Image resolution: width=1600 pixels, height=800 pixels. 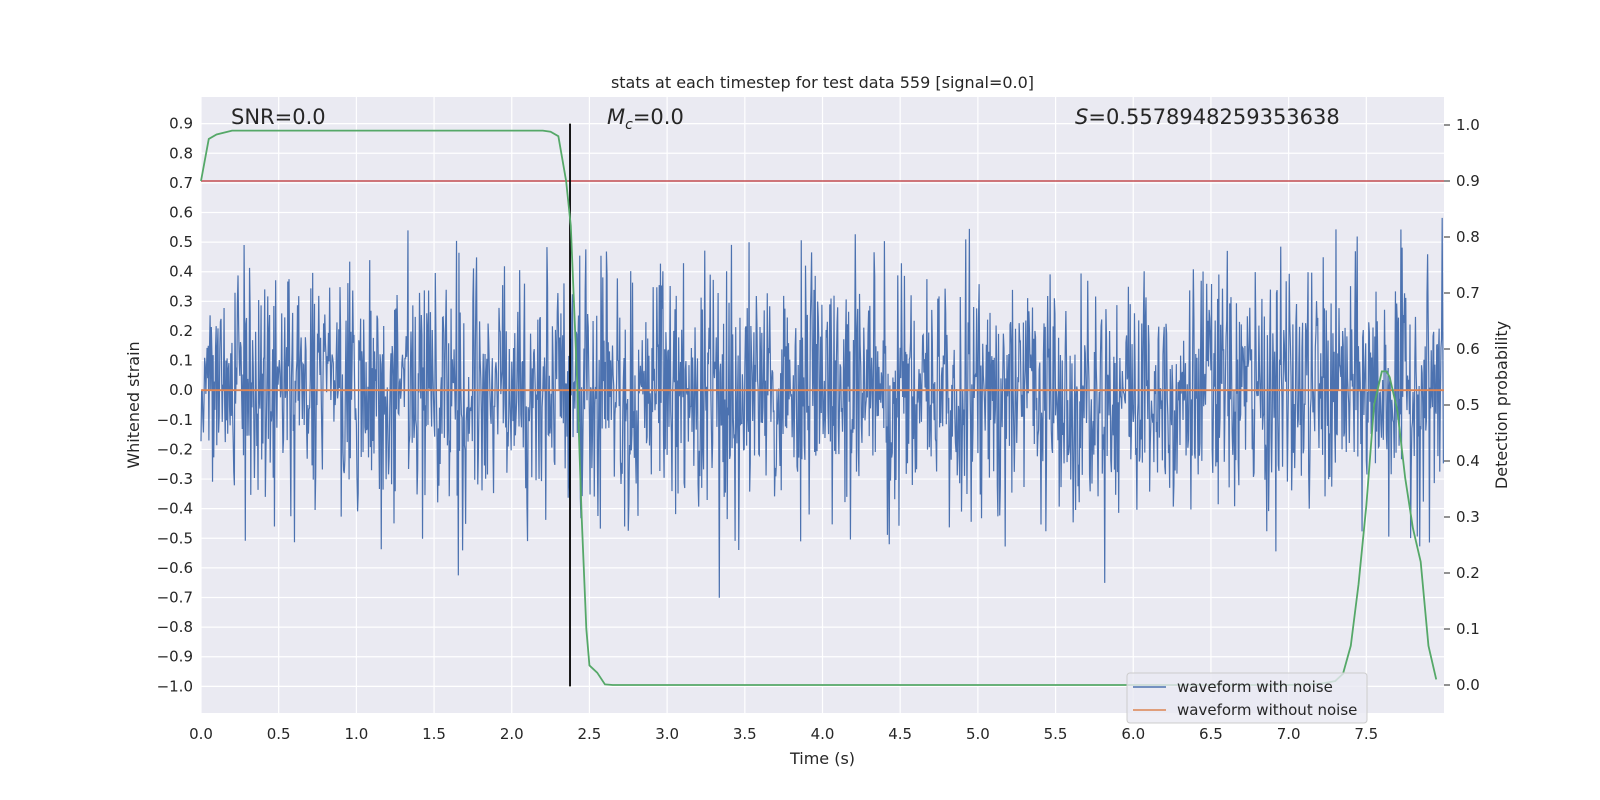 What do you see at coordinates (175, 538) in the screenshot?
I see `y-tick-label: −0.5` at bounding box center [175, 538].